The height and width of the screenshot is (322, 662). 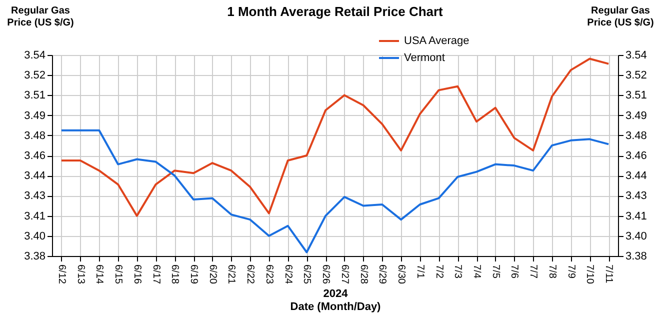 What do you see at coordinates (80, 274) in the screenshot?
I see `x-tick-label: 6/13` at bounding box center [80, 274].